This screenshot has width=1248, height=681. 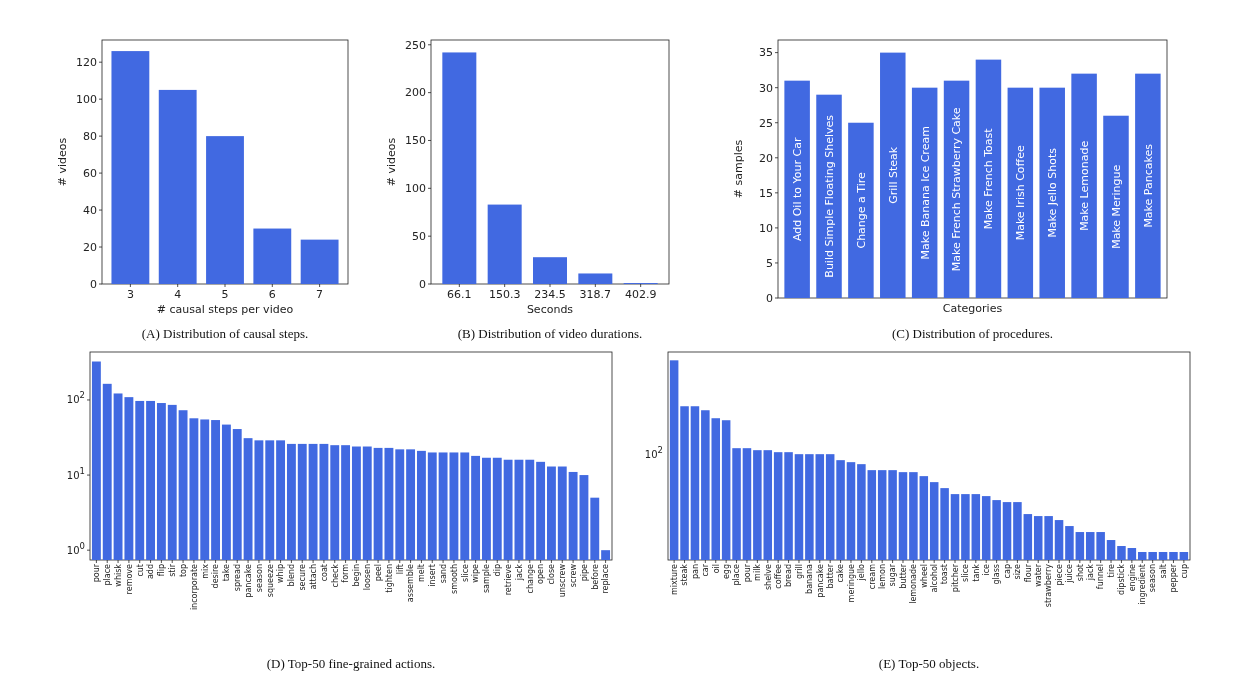 What do you see at coordinates (272, 294) in the screenshot?
I see `x-tick-label: 6` at bounding box center [272, 294].